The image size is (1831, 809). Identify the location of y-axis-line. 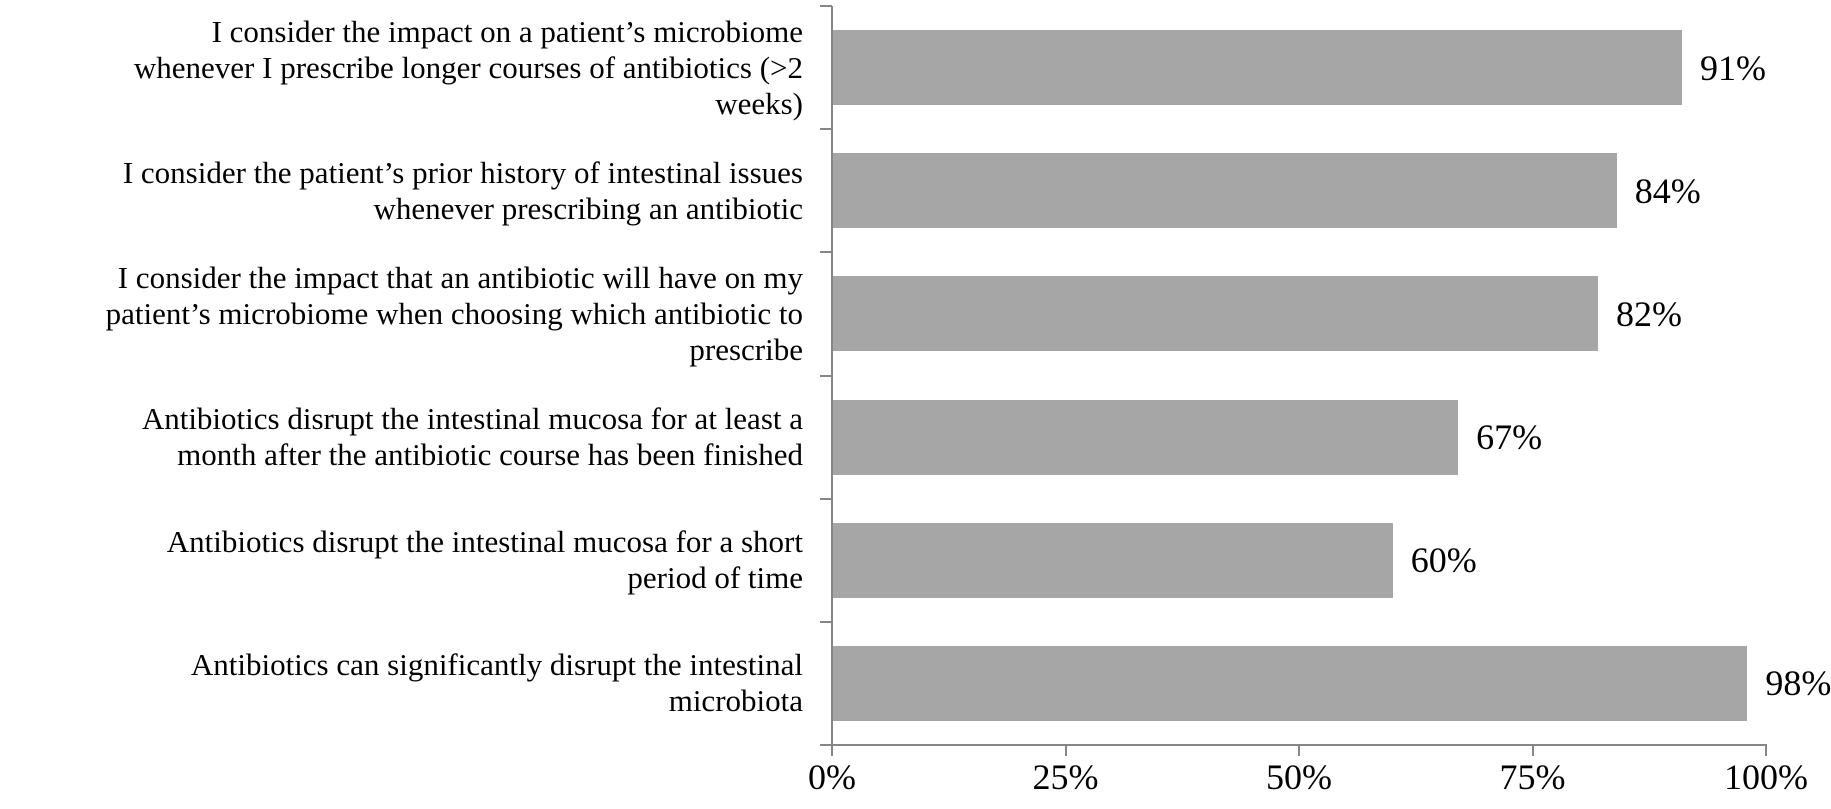
(832, 376).